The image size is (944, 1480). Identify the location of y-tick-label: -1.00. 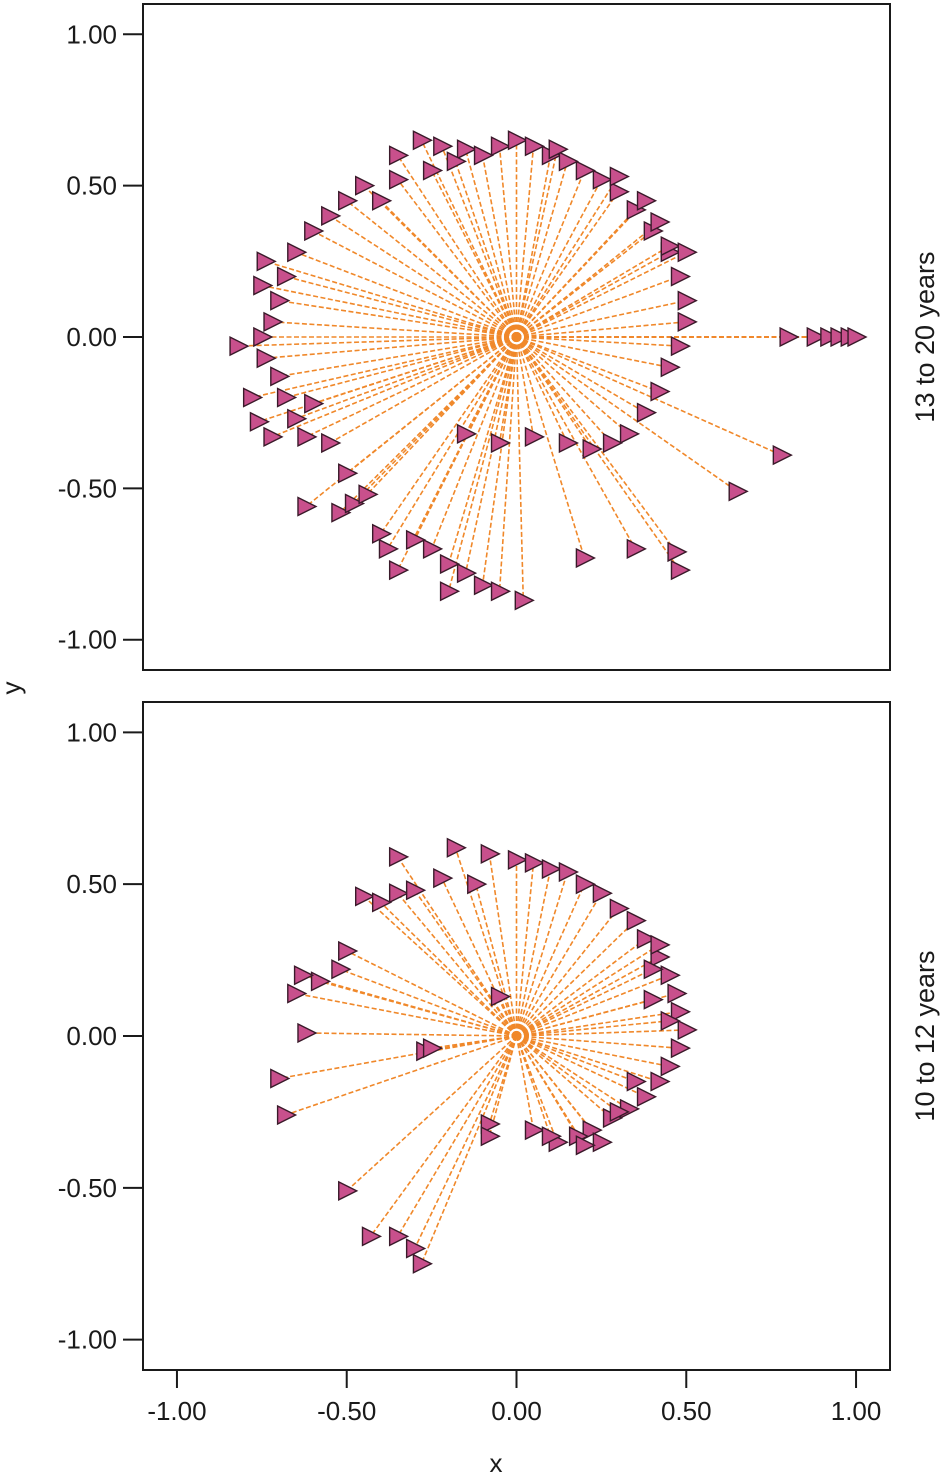
(87, 640).